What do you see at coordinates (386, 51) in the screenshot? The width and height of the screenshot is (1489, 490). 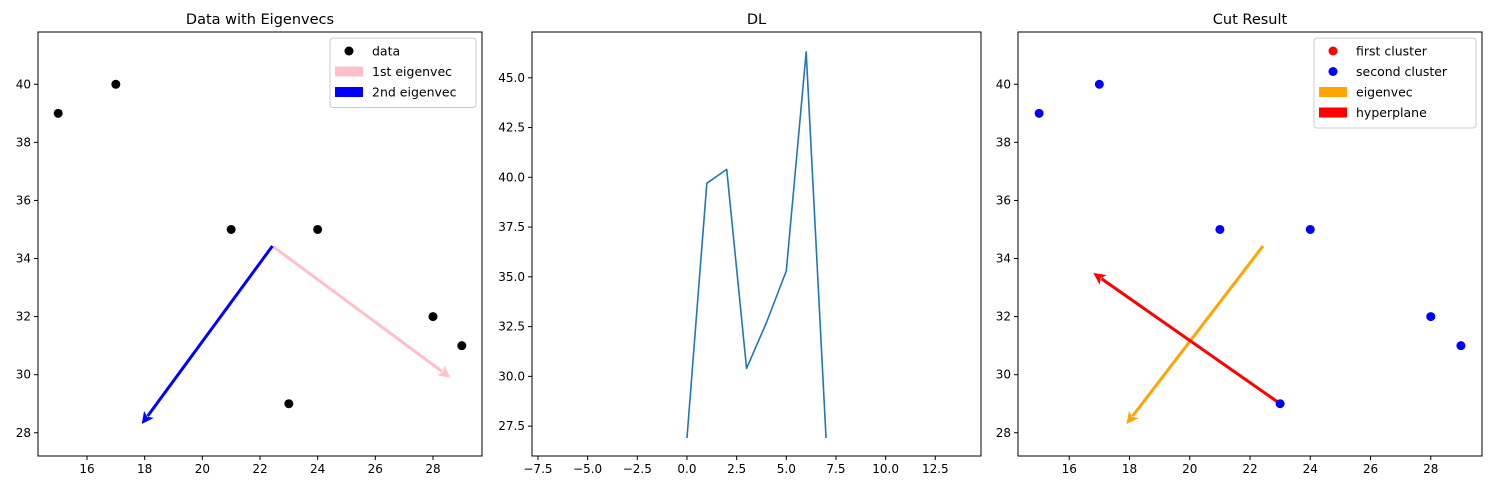 I see `legend-label: data` at bounding box center [386, 51].